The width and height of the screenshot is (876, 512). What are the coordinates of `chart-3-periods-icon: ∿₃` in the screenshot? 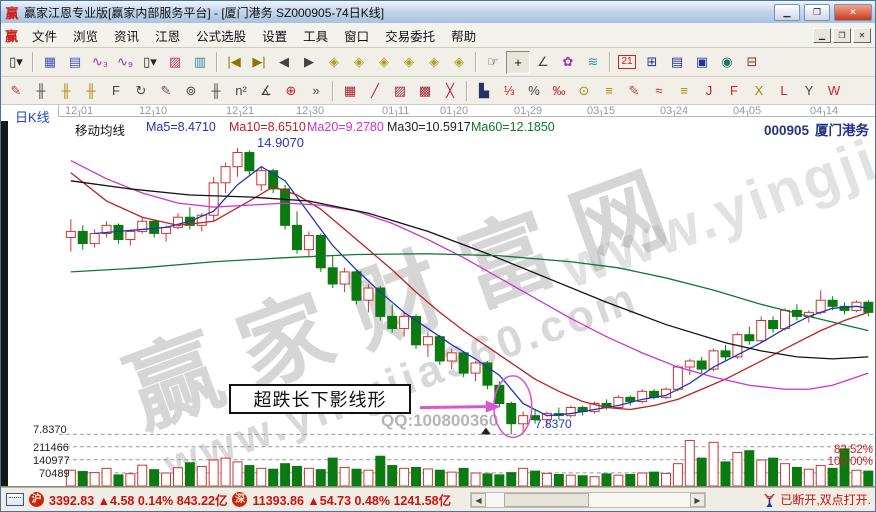 It's located at (100, 61).